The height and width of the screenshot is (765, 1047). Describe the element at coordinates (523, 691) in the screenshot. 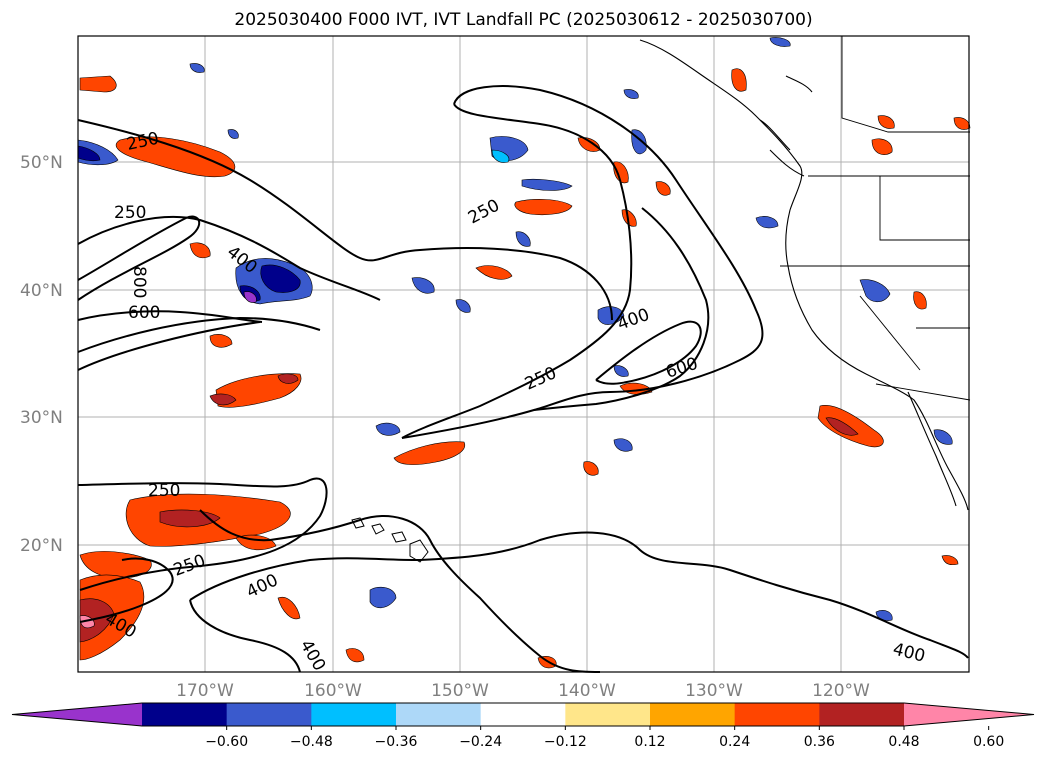

I see `lon-labels: 170°W 160°W 150°W 140°W 130°W 120°W` at that location.